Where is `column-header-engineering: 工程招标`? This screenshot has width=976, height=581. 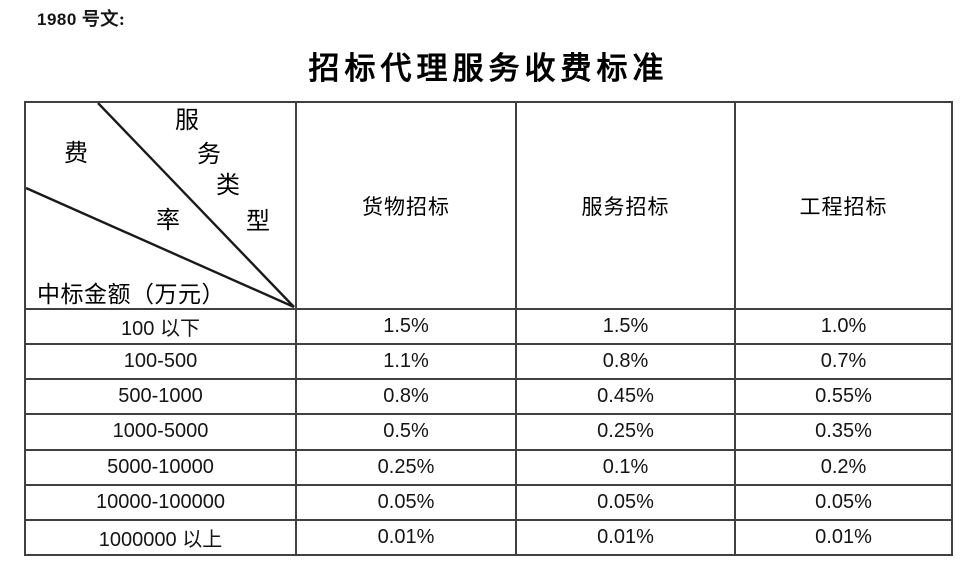 column-header-engineering: 工程招标 is located at coordinates (843, 206).